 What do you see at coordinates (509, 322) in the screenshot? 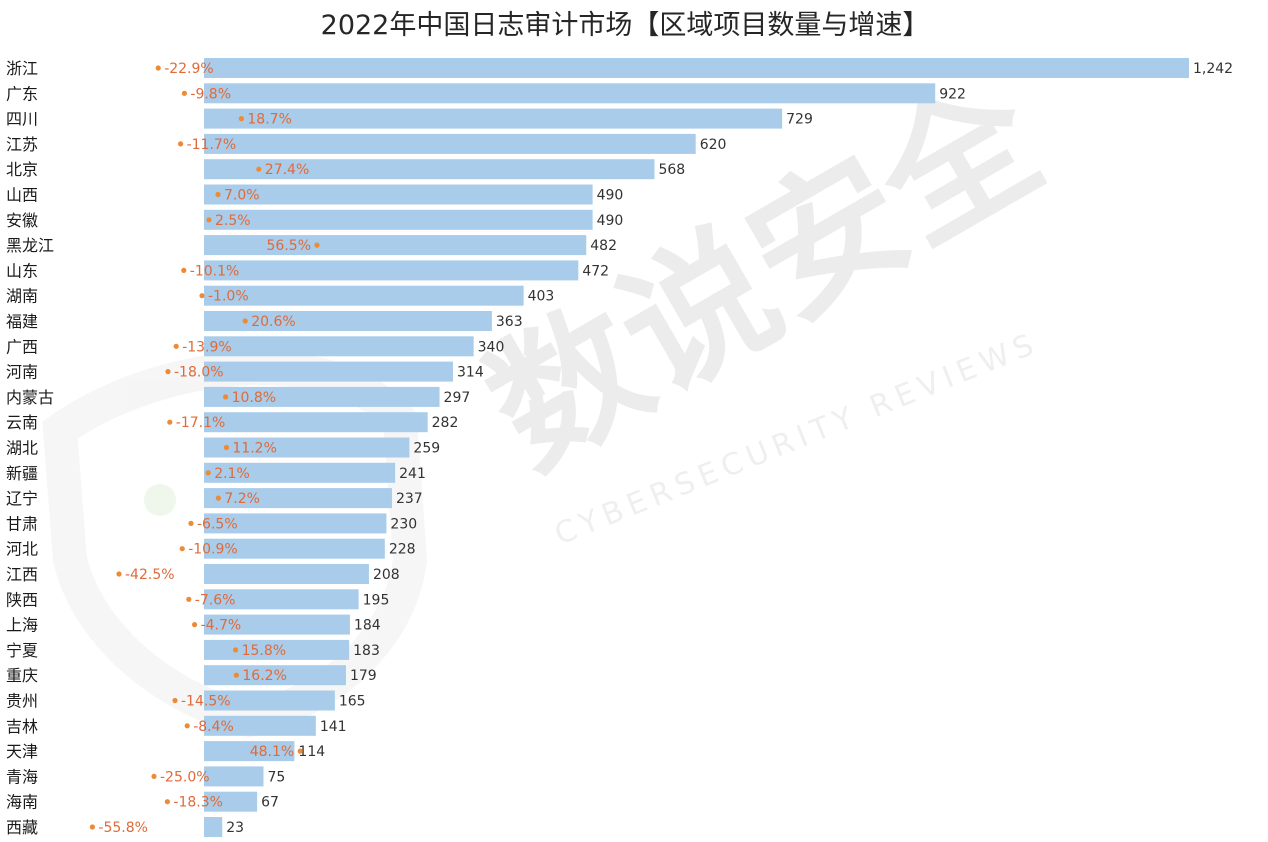
I see `value-label: 363` at bounding box center [509, 322].